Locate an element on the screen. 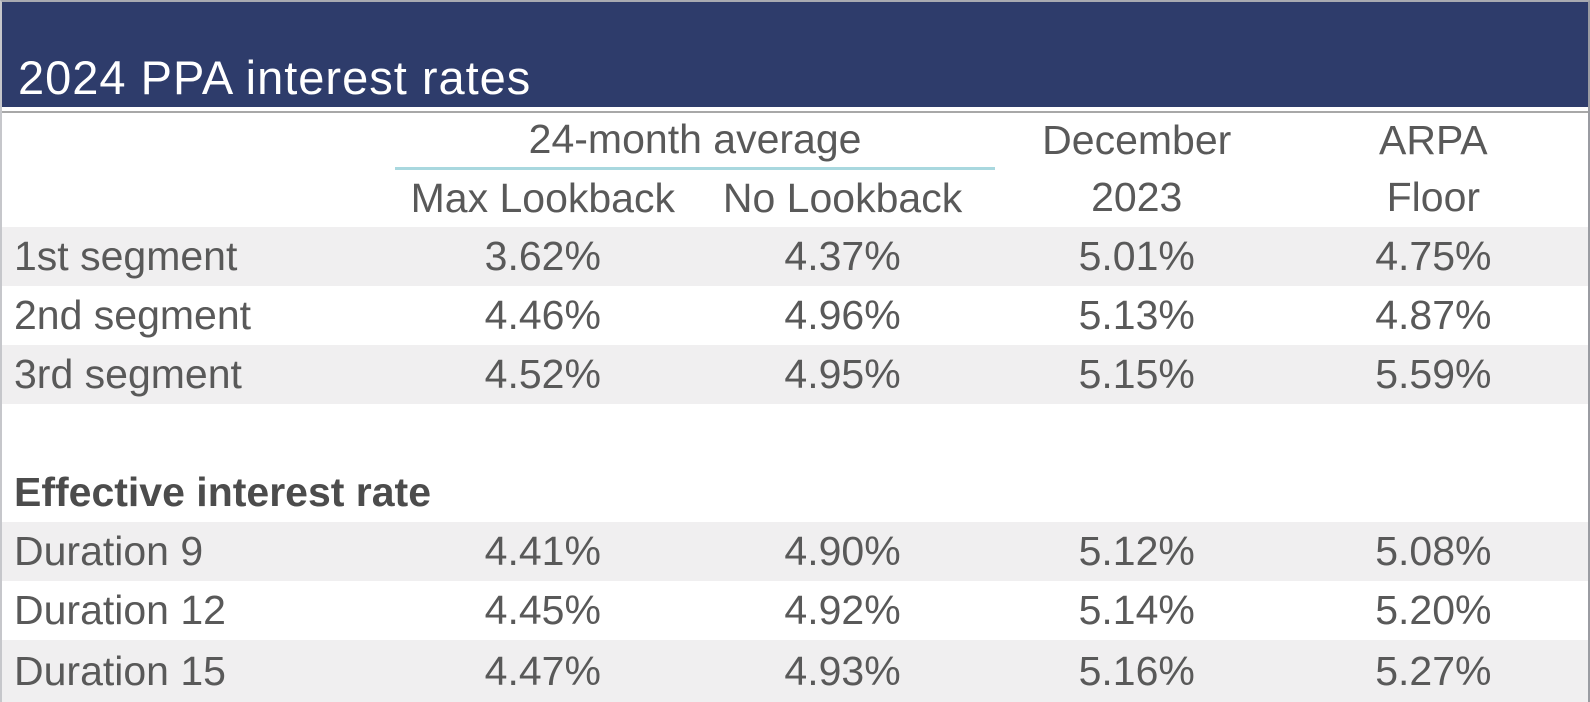 The width and height of the screenshot is (1590, 702). cell-value: 4.96% is located at coordinates (842, 315).